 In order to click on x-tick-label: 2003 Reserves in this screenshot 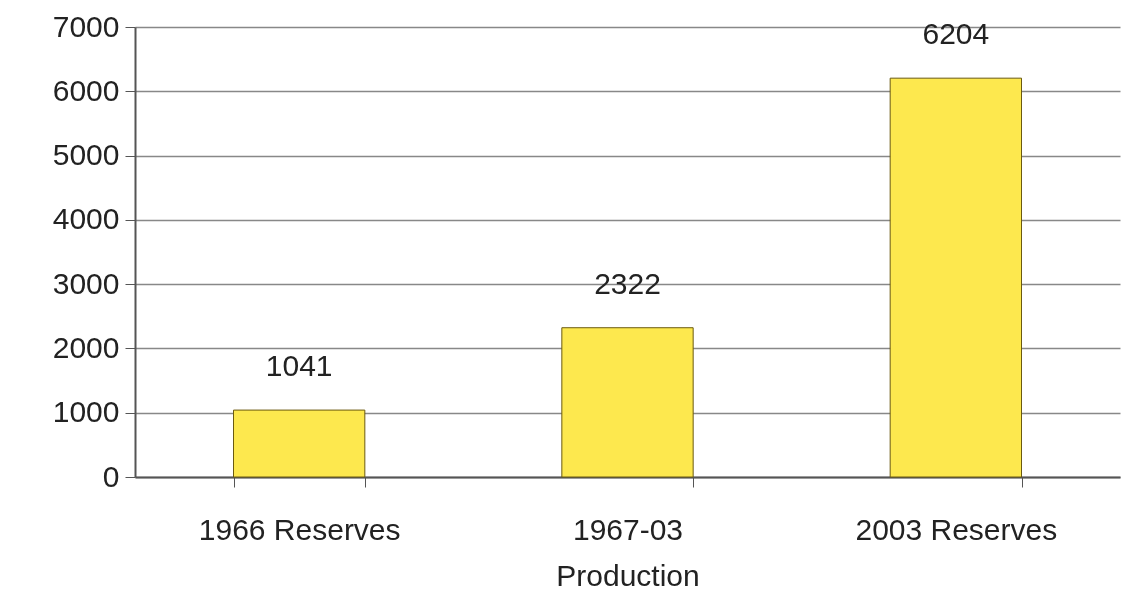, I will do `click(956, 529)`.